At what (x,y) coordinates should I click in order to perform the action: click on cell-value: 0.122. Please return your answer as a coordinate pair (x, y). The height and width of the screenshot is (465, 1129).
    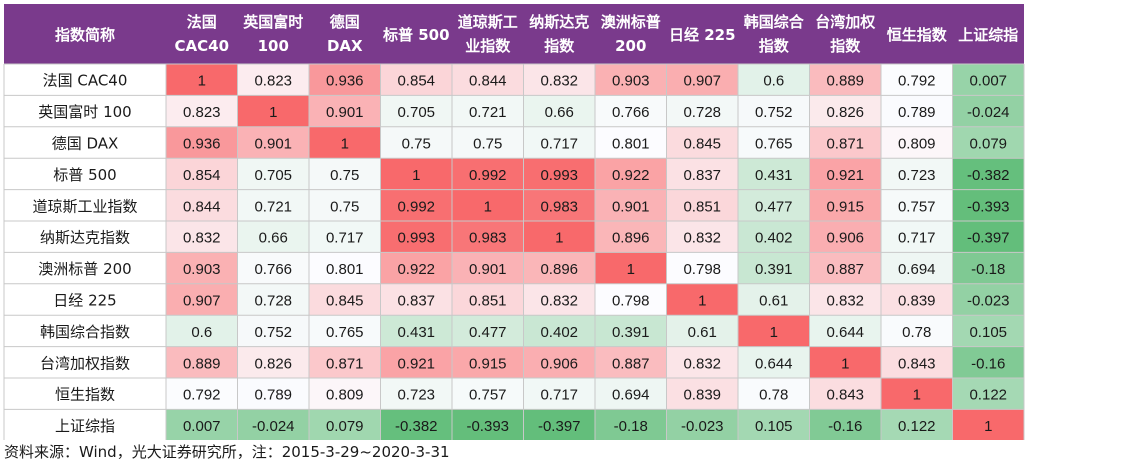
    Looking at the image, I should click on (917, 426).